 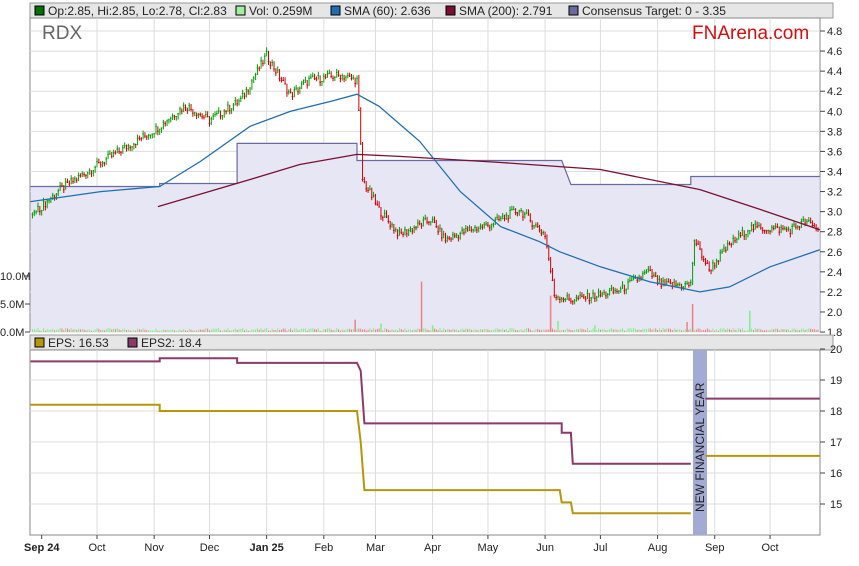 I want to click on eps2-readout: EPS2: 18.4, so click(x=171, y=343).